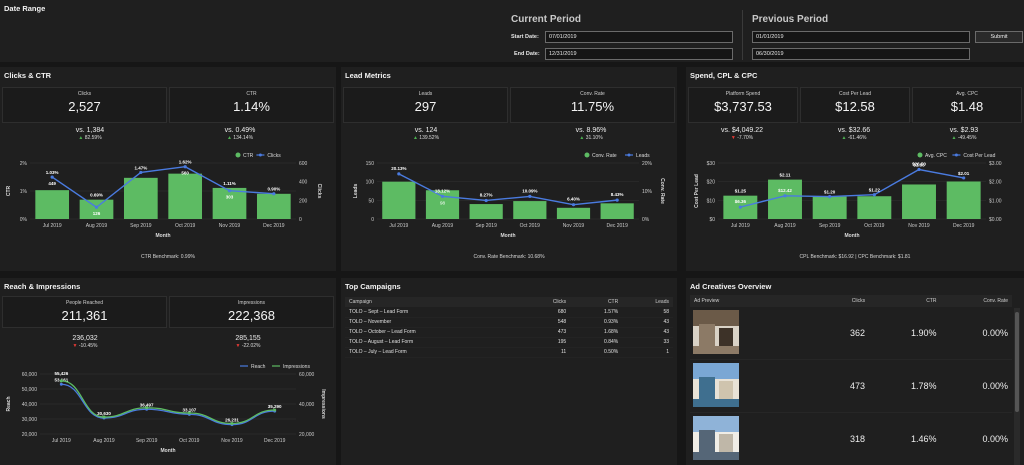 The image size is (1024, 465). What do you see at coordinates (857, 138) in the screenshot?
I see `pct-text: -61.46%` at bounding box center [857, 138].